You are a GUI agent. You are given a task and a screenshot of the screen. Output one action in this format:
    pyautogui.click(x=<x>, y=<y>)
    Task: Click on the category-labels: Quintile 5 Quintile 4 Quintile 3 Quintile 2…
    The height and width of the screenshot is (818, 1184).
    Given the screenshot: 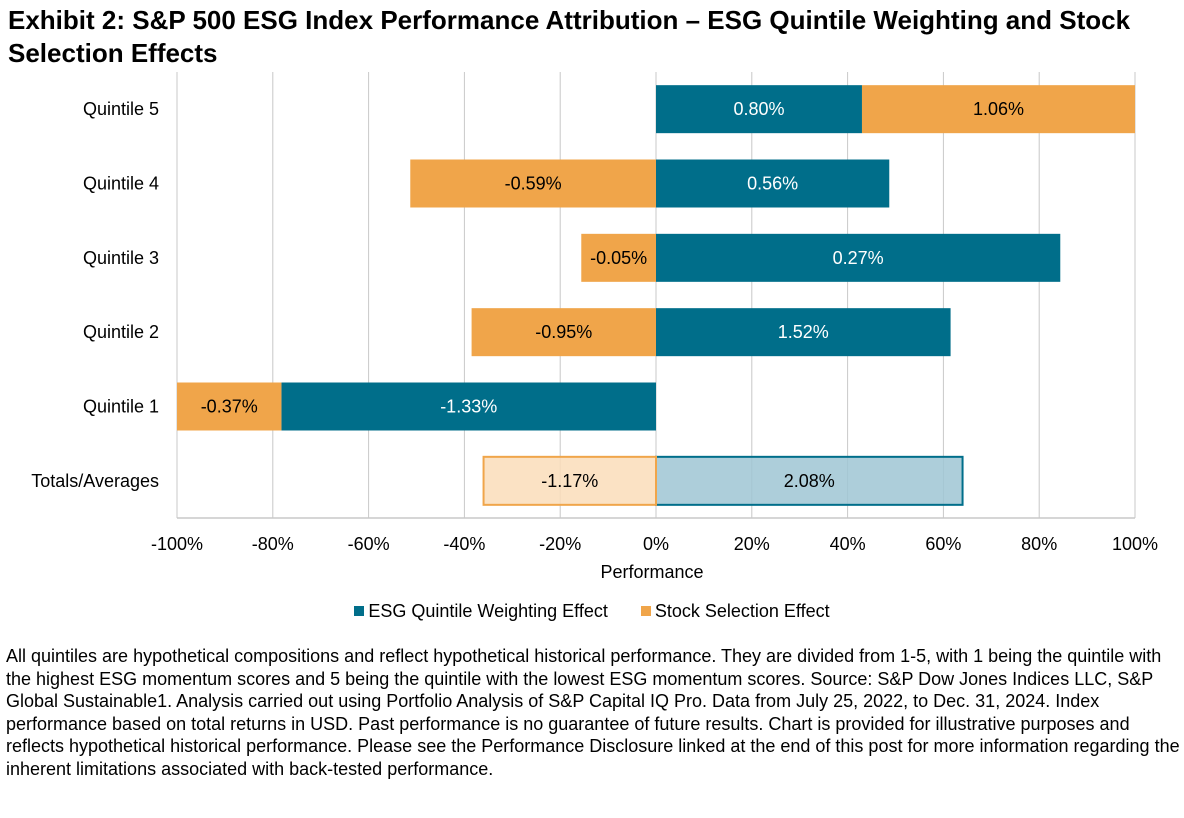 What is the action you would take?
    pyautogui.click(x=95, y=295)
    